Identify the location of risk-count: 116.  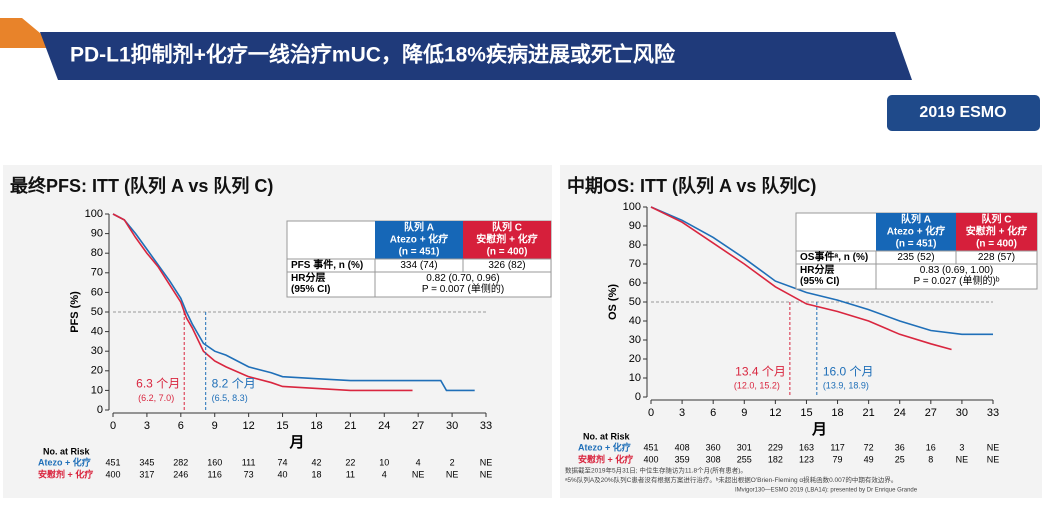
(215, 474).